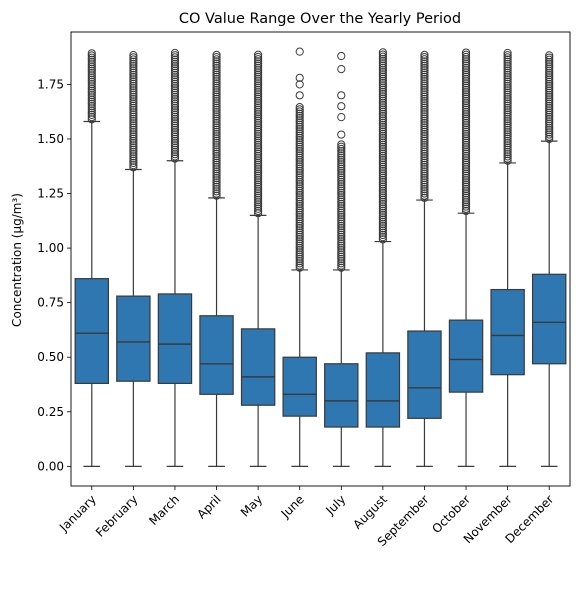 Image resolution: width=588 pixels, height=590 pixels. Describe the element at coordinates (341, 395) in the screenshot. I see `iqr-box` at that location.